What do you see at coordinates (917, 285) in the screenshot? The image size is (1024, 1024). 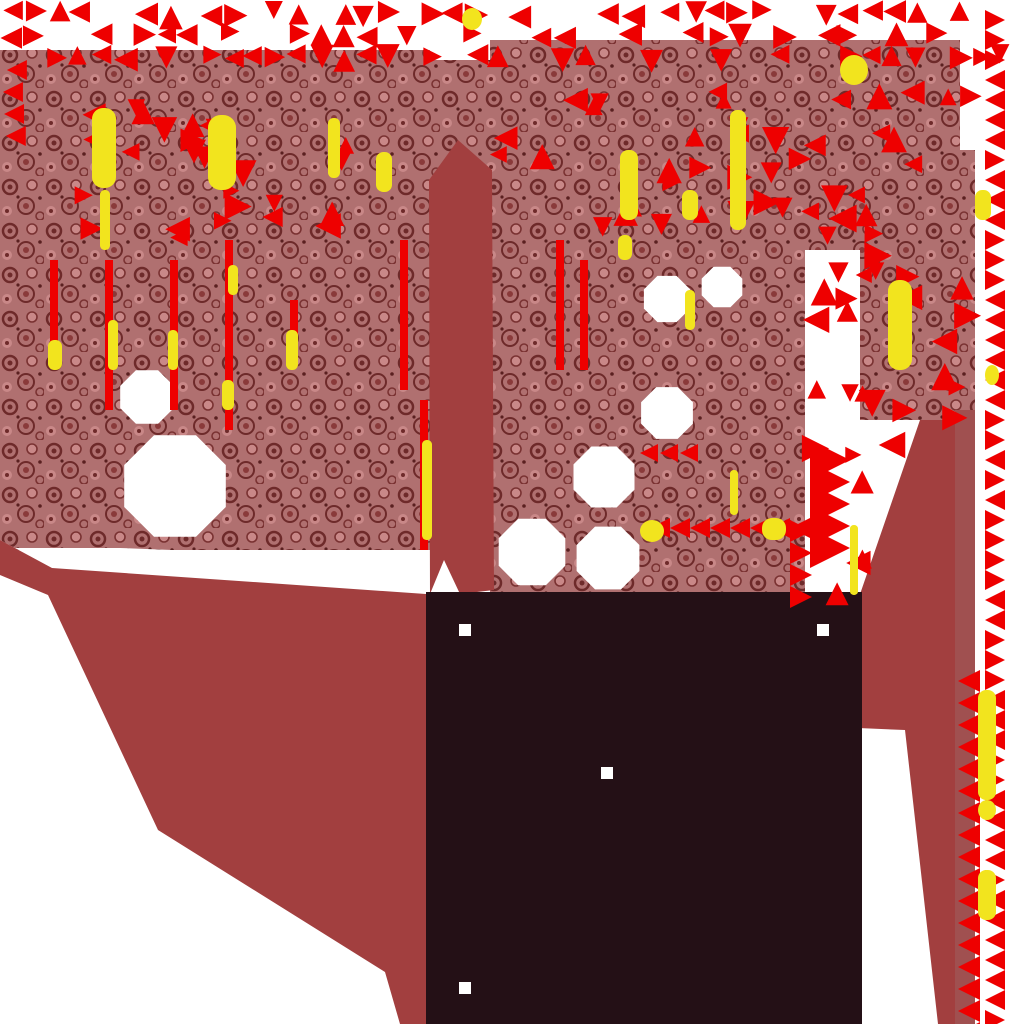 I see `texture-patch` at bounding box center [917, 285].